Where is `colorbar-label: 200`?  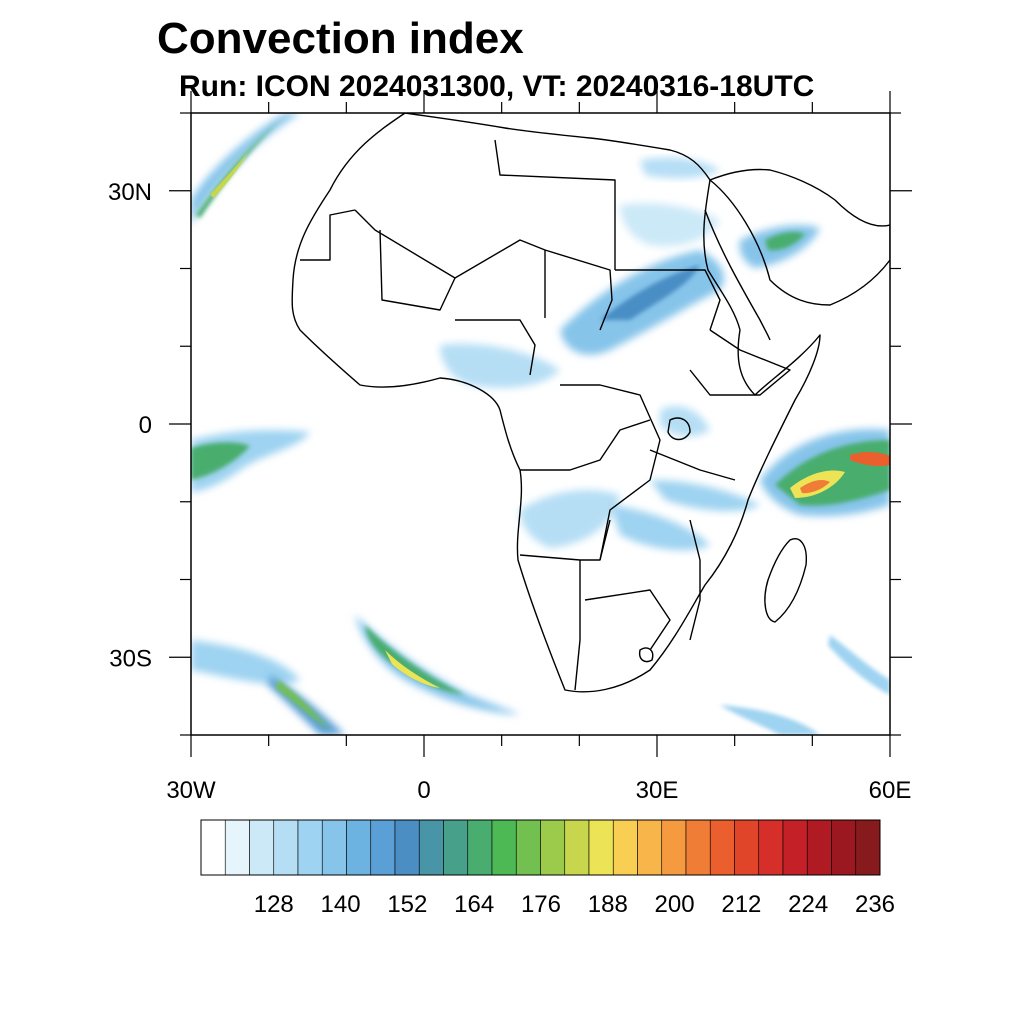
colorbar-label: 200 is located at coordinates (675, 904).